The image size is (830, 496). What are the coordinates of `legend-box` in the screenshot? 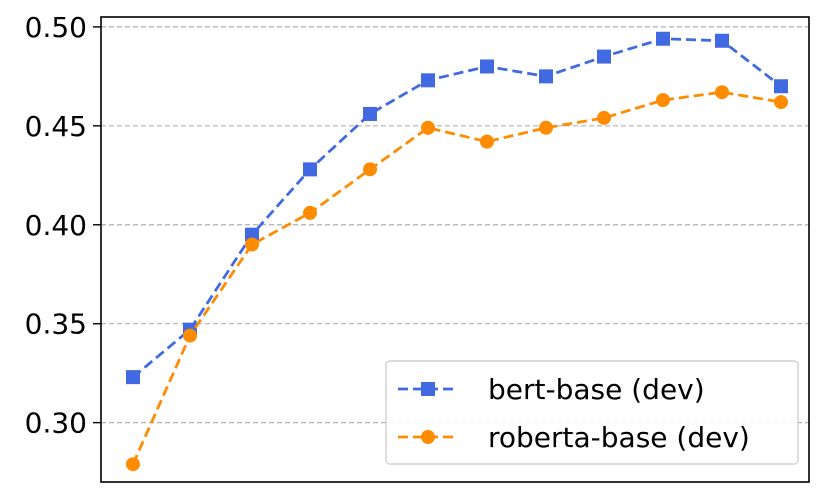 It's located at (592, 412).